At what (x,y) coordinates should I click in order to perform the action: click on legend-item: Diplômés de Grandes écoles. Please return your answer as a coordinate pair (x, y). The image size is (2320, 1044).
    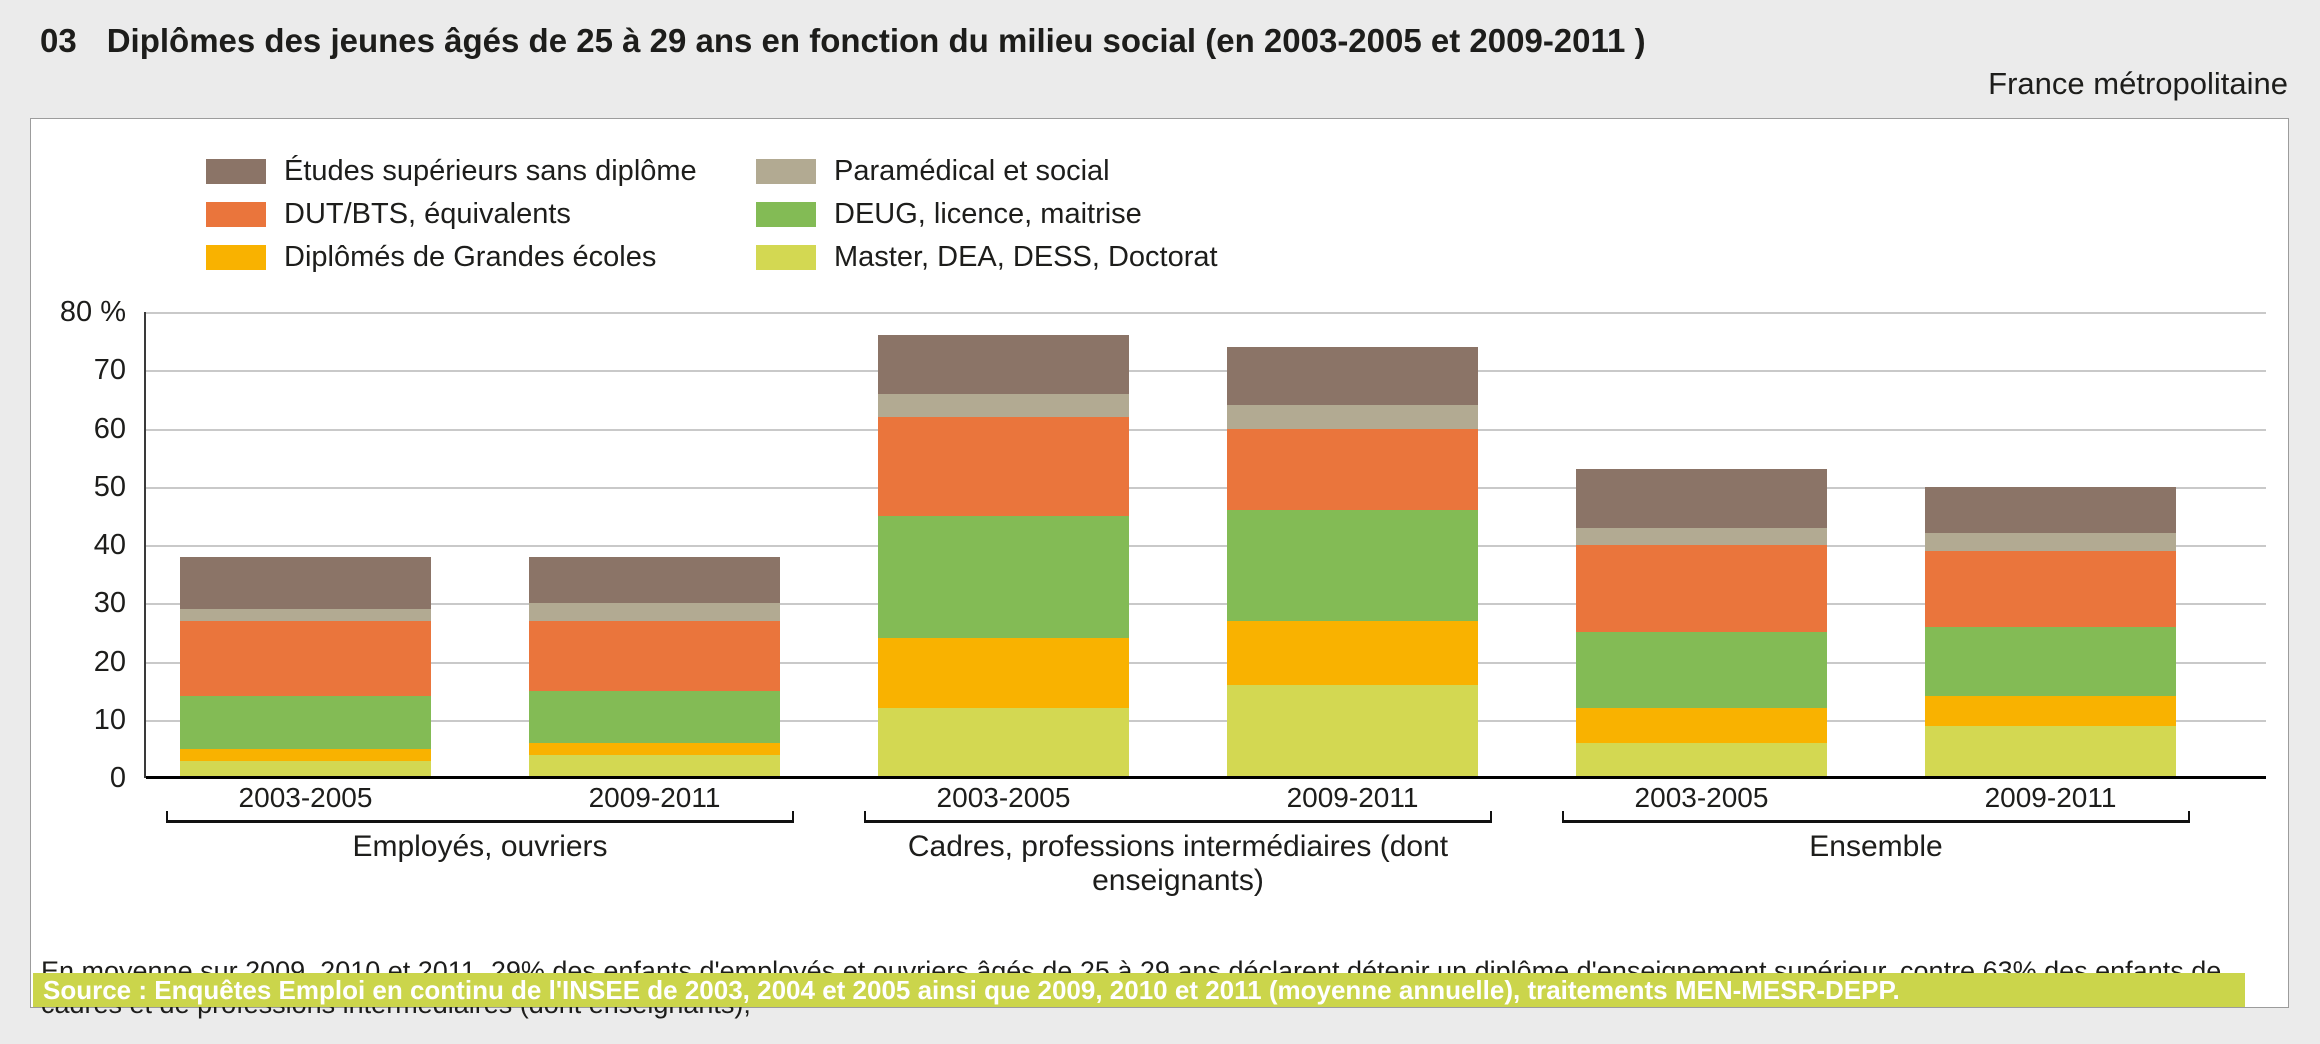
    Looking at the image, I should click on (481, 257).